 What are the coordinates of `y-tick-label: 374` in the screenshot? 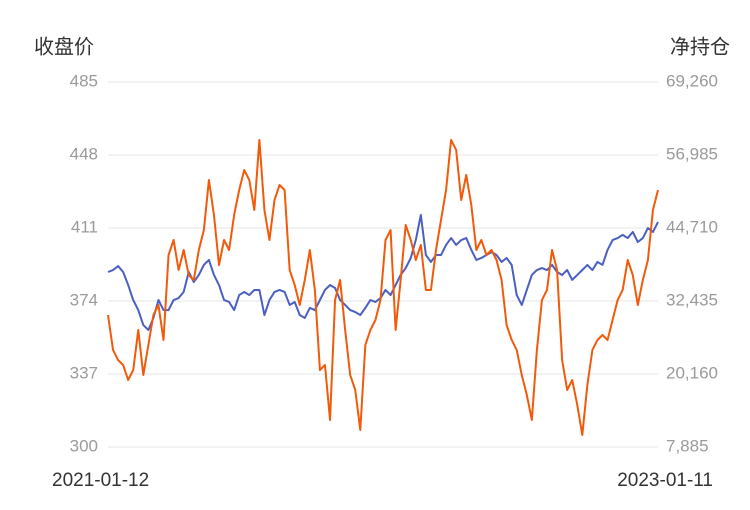 It's located at (84, 299).